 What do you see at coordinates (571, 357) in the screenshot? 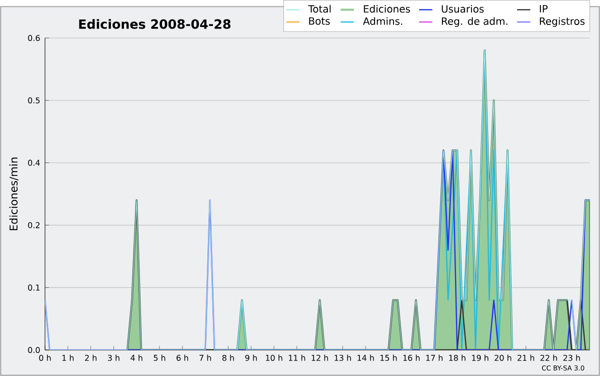
I see `x-tick-label: 23 h` at bounding box center [571, 357].